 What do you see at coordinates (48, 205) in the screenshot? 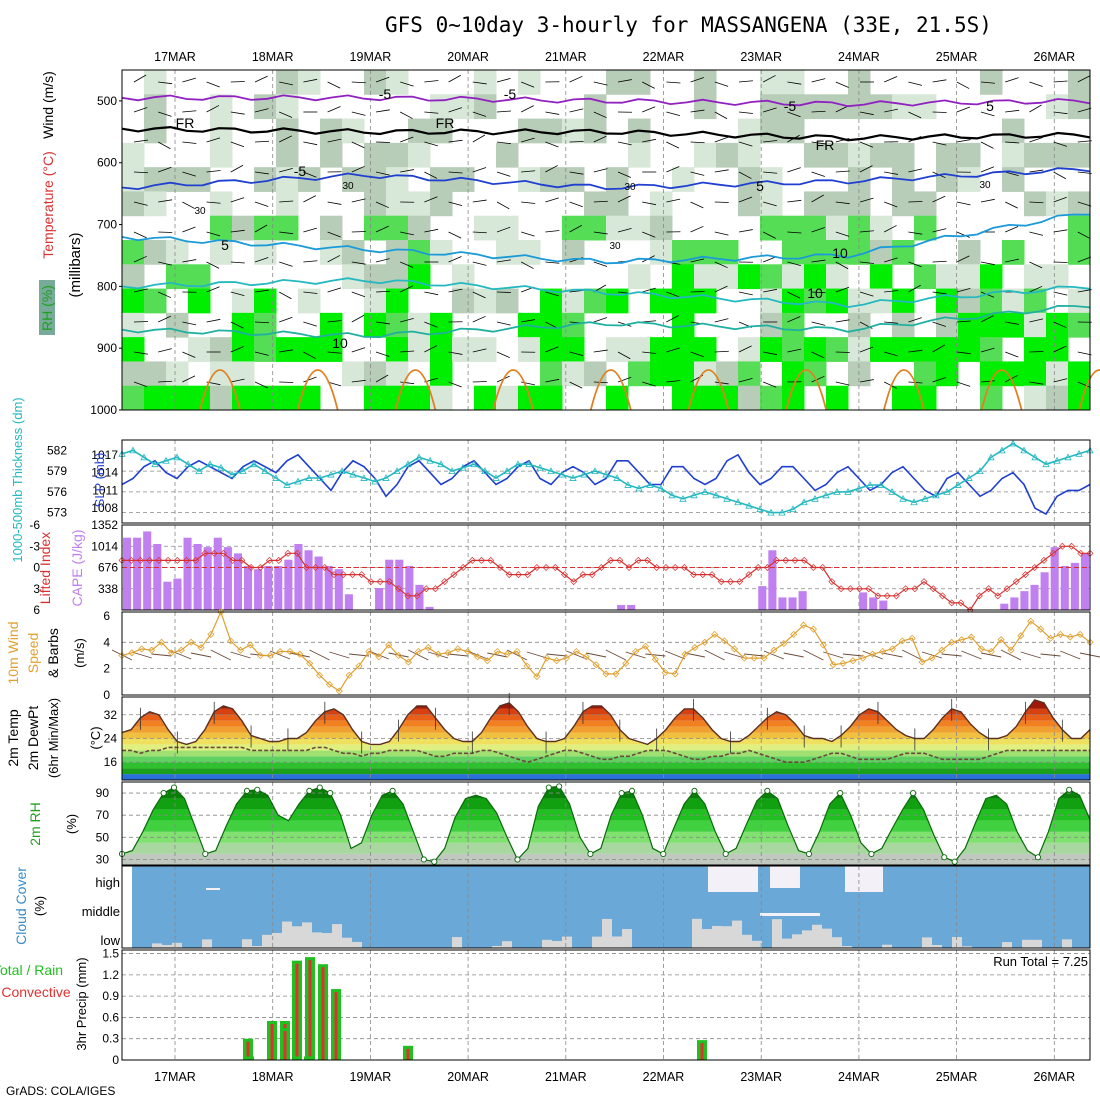
I see `temperature-label: Temperature (°C)` at bounding box center [48, 205].